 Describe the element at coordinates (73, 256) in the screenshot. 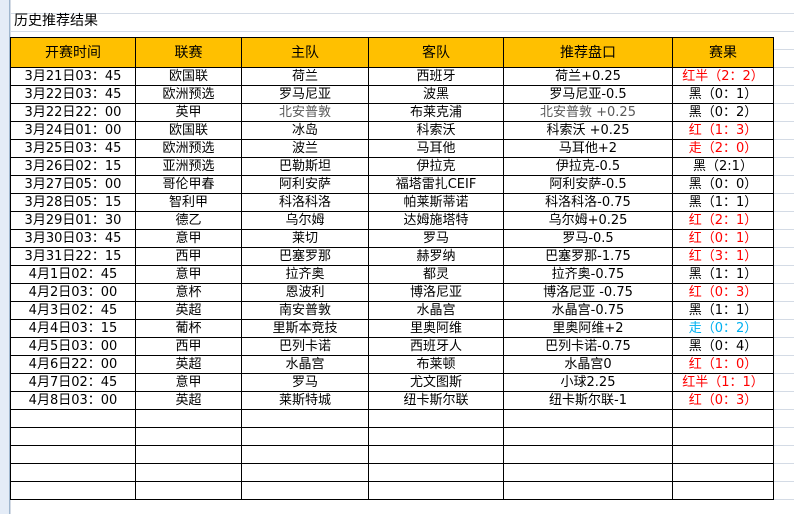

I see `cell-time: 3月31日22：15` at that location.